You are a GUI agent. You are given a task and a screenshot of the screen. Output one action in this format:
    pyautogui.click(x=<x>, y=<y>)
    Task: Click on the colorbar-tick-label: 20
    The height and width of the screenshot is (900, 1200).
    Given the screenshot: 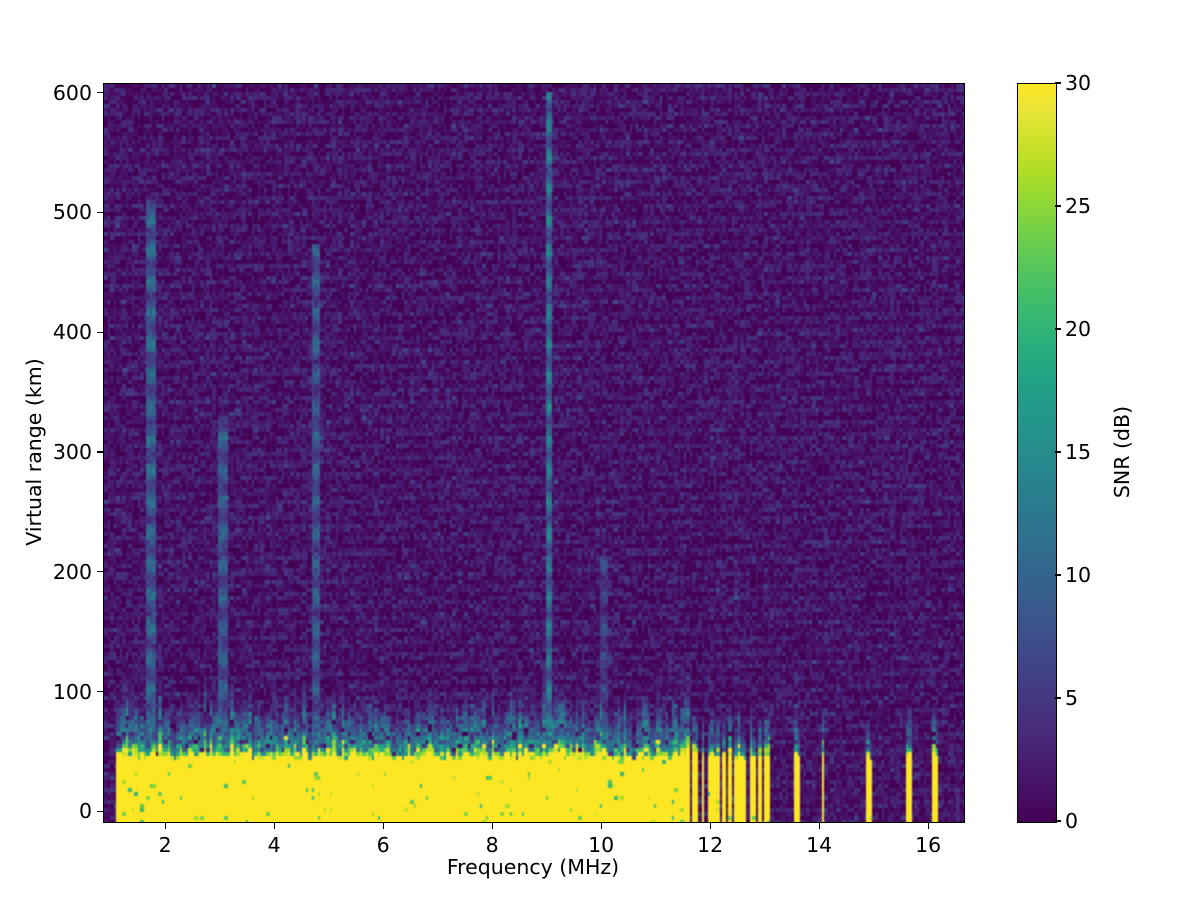 What is the action you would take?
    pyautogui.click(x=1078, y=328)
    